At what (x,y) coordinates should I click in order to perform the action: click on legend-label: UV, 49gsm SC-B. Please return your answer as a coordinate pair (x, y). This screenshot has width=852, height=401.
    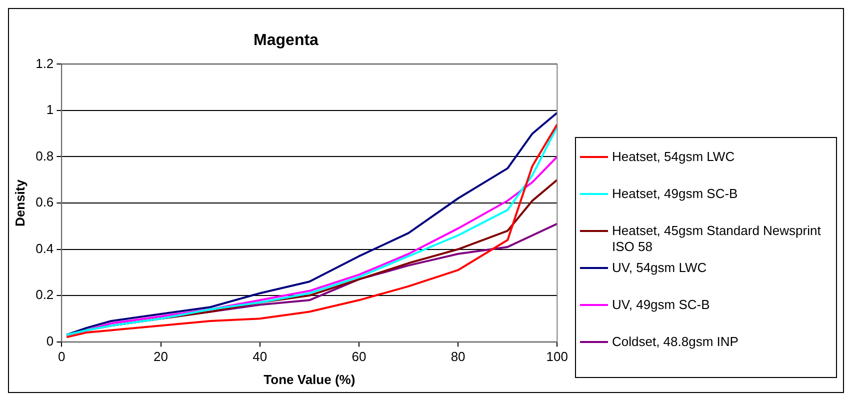
    Looking at the image, I should click on (661, 305).